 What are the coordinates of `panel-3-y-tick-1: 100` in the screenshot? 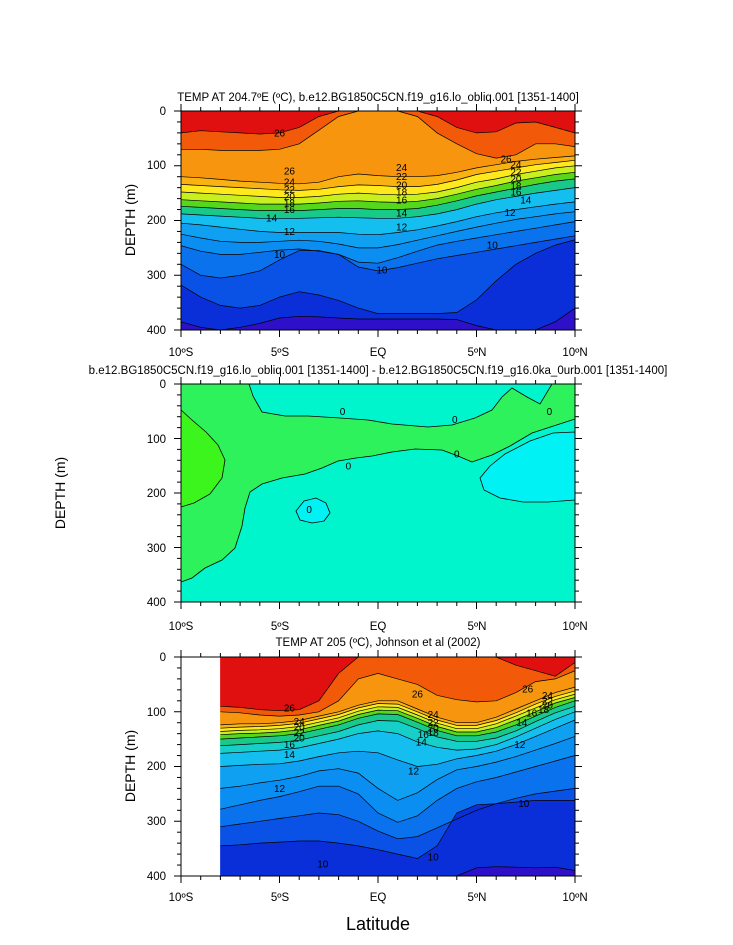 It's located at (156, 713).